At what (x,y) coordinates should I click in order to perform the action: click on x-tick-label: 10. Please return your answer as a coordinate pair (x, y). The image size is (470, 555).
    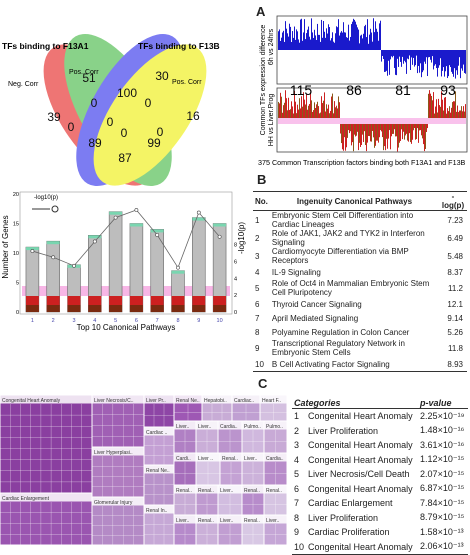
    Looking at the image, I should click on (220, 321).